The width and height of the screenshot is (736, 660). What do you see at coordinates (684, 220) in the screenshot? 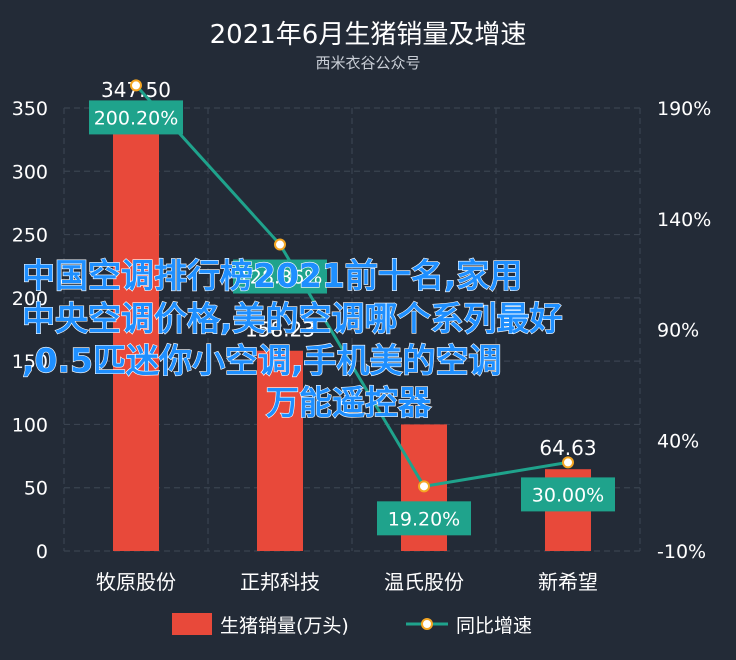
I see `y-right-tick-label: 140%` at bounding box center [684, 220].